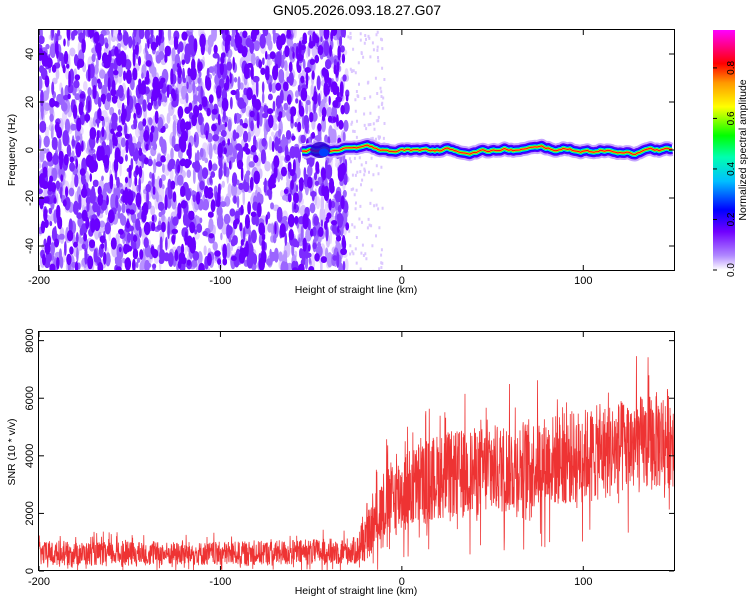 The width and height of the screenshot is (750, 600). Describe the element at coordinates (220, 582) in the screenshot. I see `snr-xtick-label: -100` at that location.